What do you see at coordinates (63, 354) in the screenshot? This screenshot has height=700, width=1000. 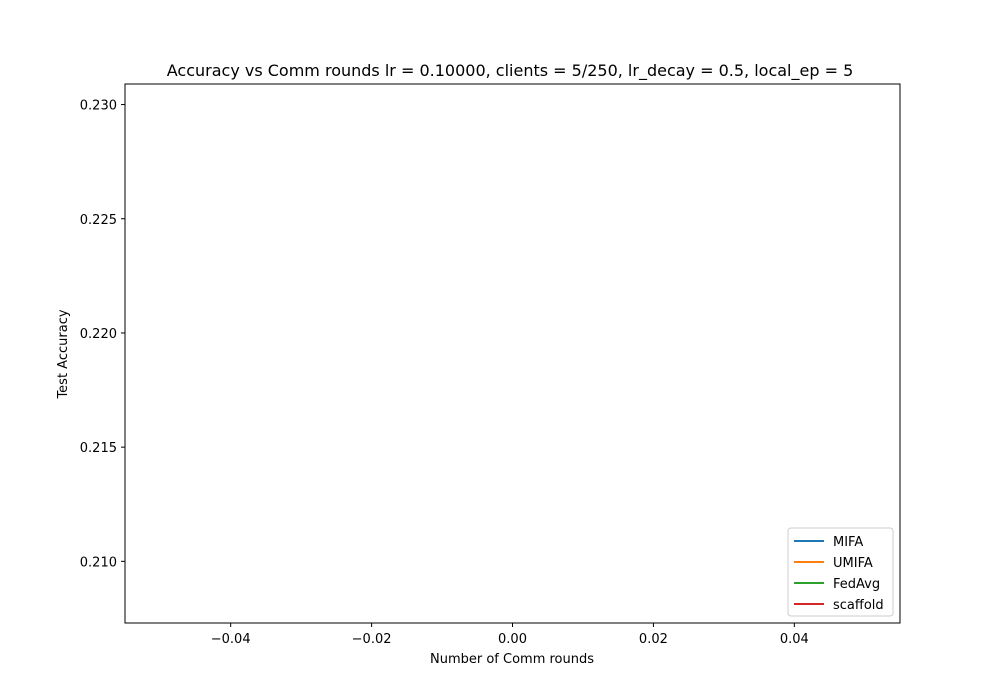 I see `y-axis-label: Test Accuracy` at bounding box center [63, 354].